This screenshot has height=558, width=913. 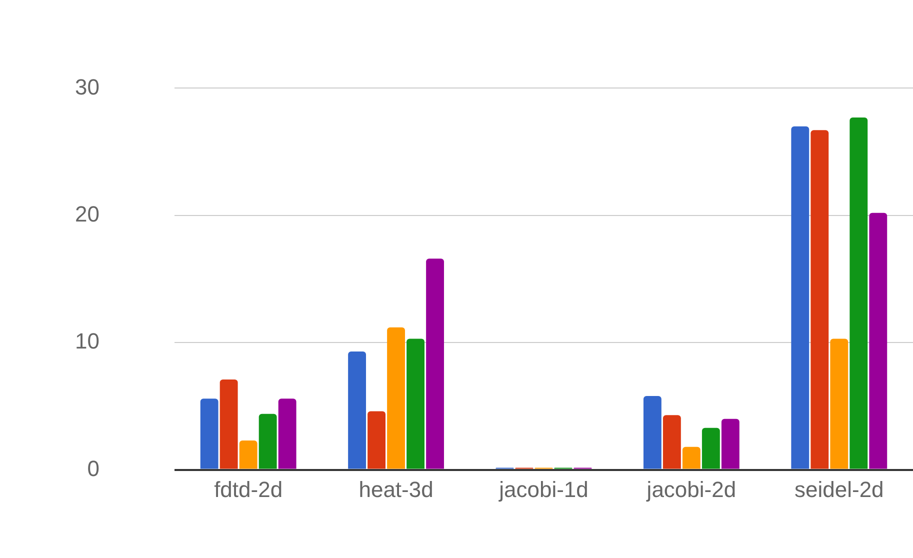 What do you see at coordinates (87, 213) in the screenshot?
I see `y-tick-label: 20` at bounding box center [87, 213].